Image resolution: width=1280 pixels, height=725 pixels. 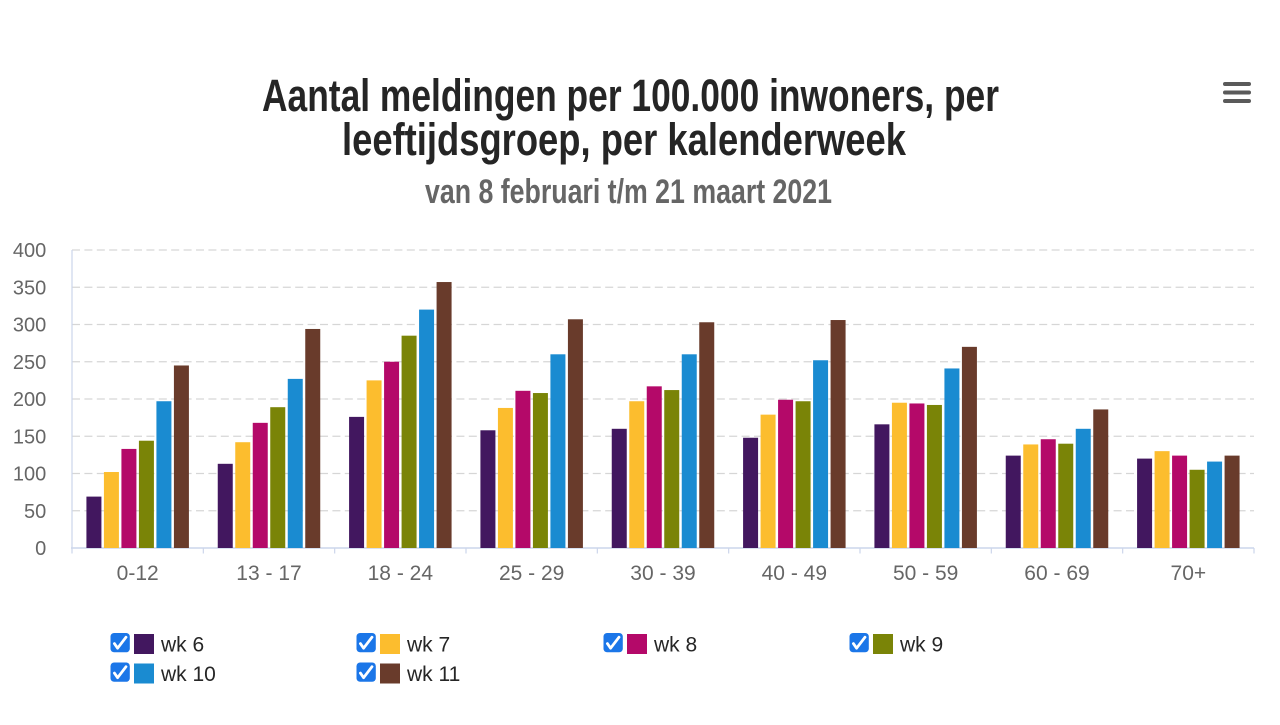 What do you see at coordinates (1189, 573) in the screenshot?
I see `svg-text: 70+` at bounding box center [1189, 573].